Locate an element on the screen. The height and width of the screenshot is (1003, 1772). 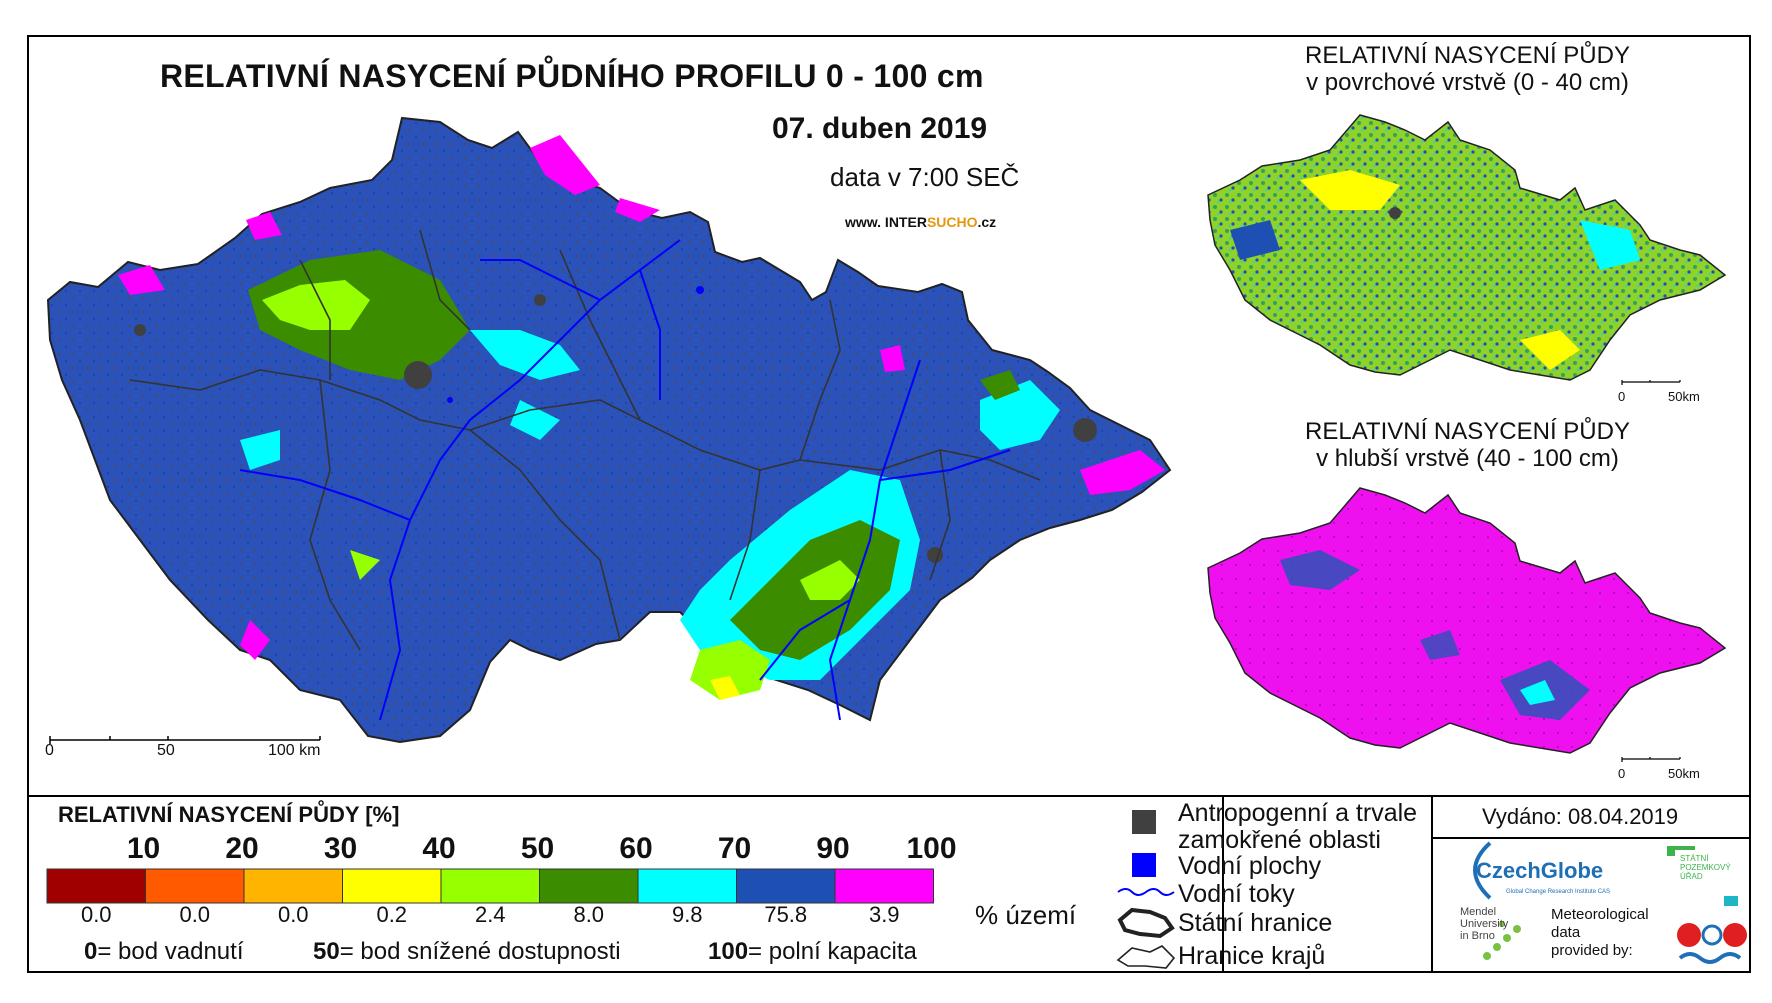
legend-class-share: 3.9 is located at coordinates (884, 914).